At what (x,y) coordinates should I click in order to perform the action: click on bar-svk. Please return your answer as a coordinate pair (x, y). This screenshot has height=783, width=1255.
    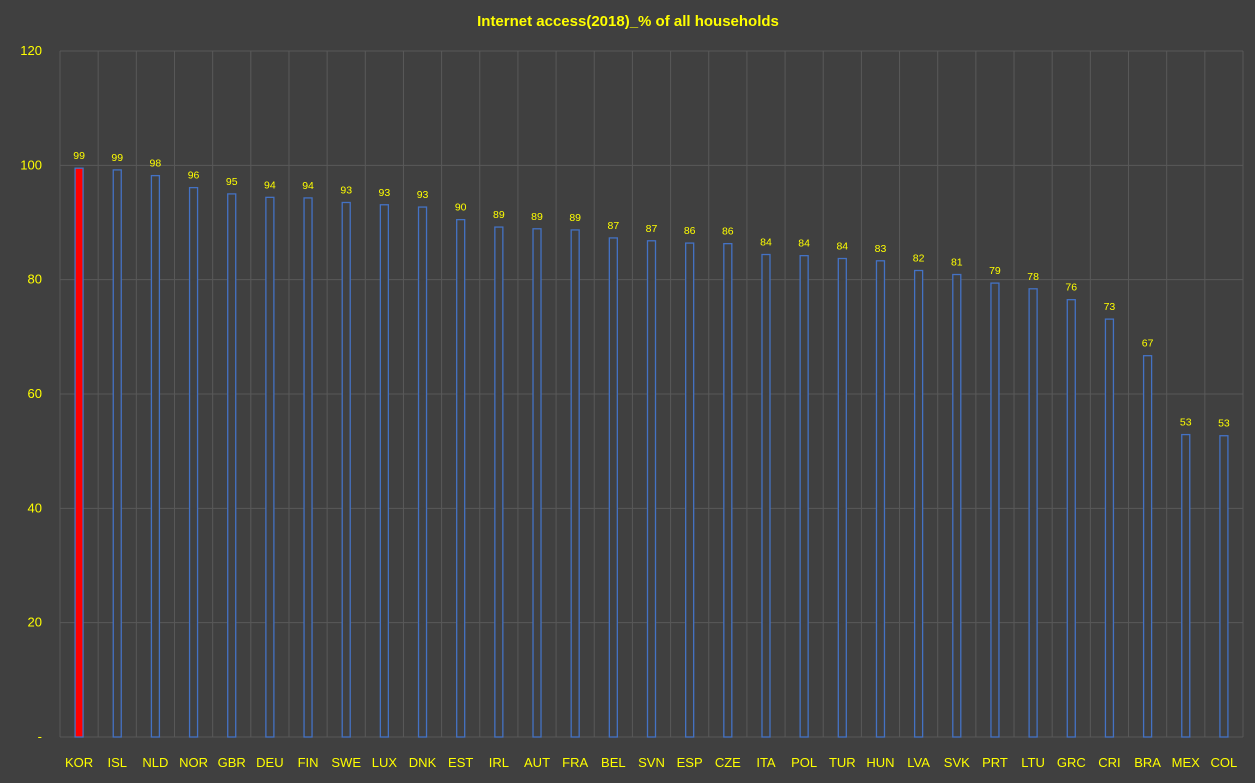
    Looking at the image, I should click on (957, 505).